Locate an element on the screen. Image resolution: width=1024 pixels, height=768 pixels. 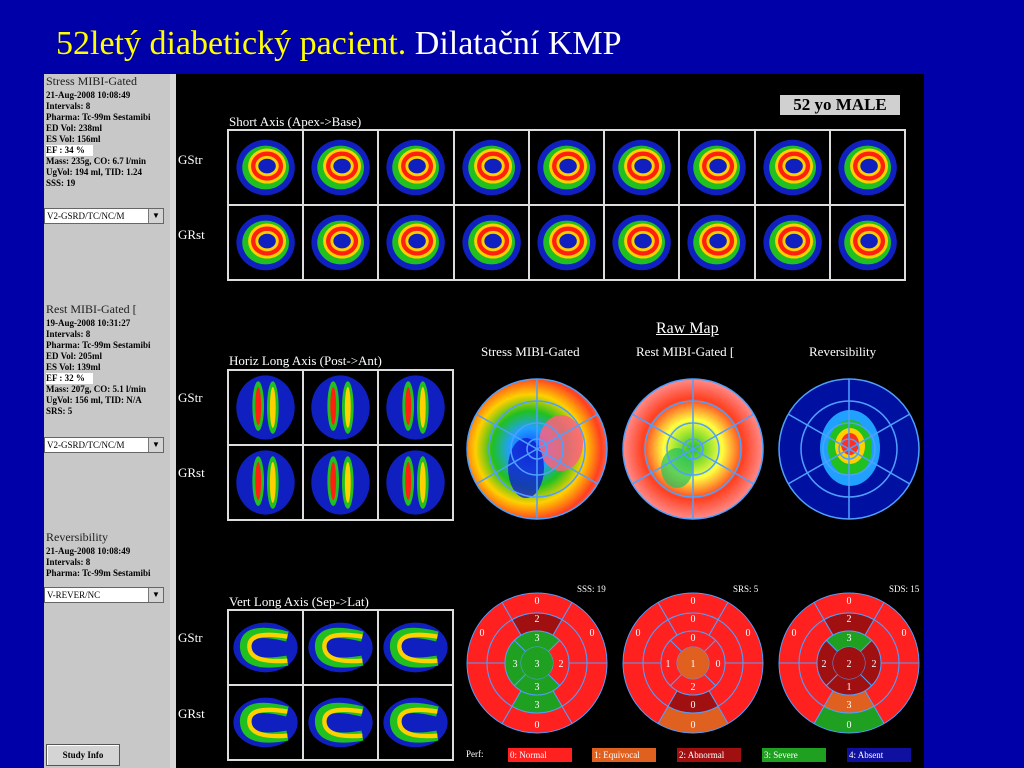
legend-abnormal: 2: Abnormal is located at coordinates (709, 755).